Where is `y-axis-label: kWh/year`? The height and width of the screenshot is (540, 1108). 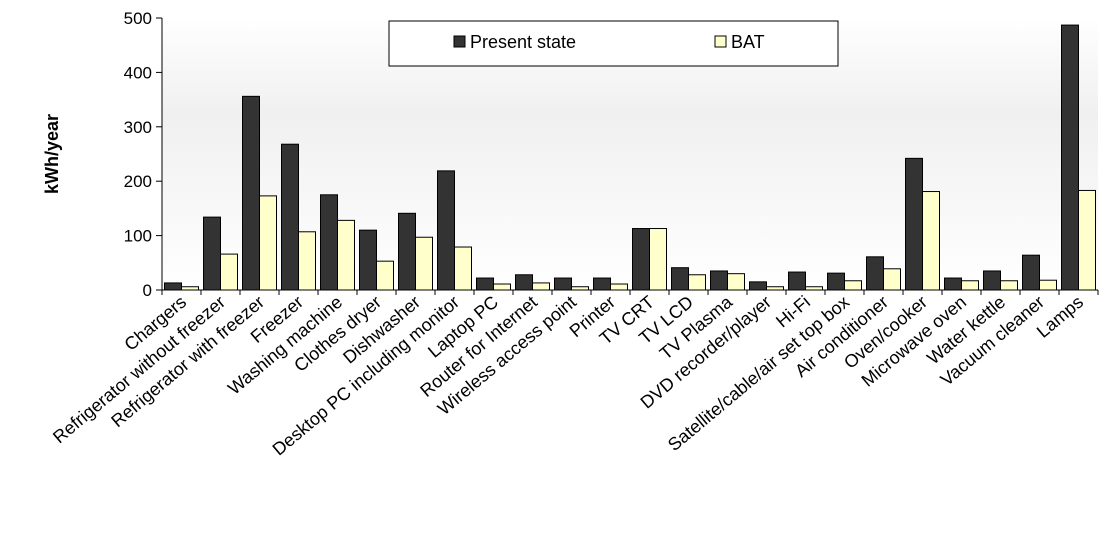 y-axis-label: kWh/year is located at coordinates (52, 154).